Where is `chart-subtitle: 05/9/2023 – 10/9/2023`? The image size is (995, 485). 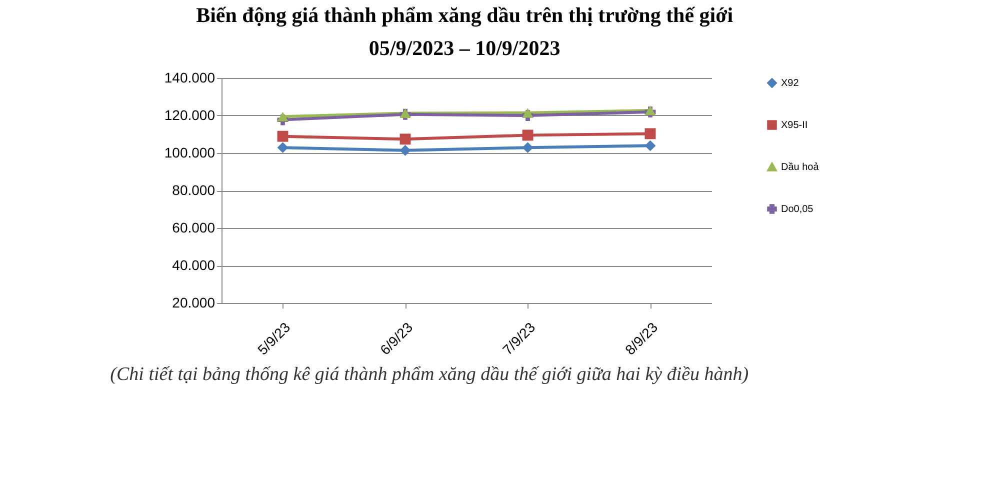 chart-subtitle: 05/9/2023 – 10/9/2023 is located at coordinates (464, 48).